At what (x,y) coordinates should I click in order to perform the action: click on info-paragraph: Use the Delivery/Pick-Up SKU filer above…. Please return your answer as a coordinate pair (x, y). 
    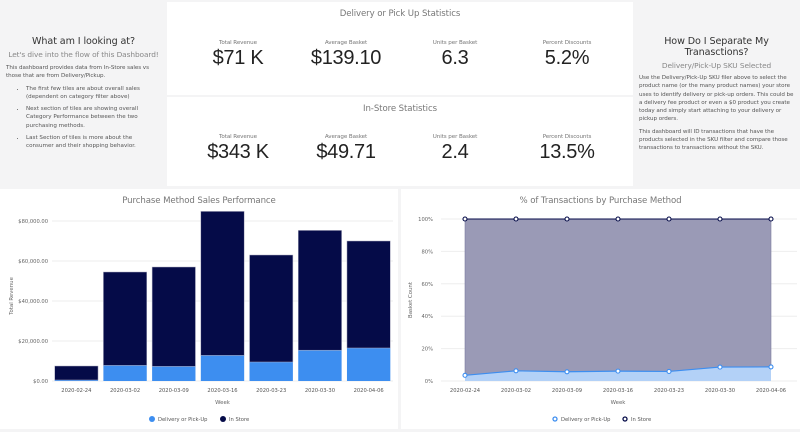
    Looking at the image, I should click on (716, 99).